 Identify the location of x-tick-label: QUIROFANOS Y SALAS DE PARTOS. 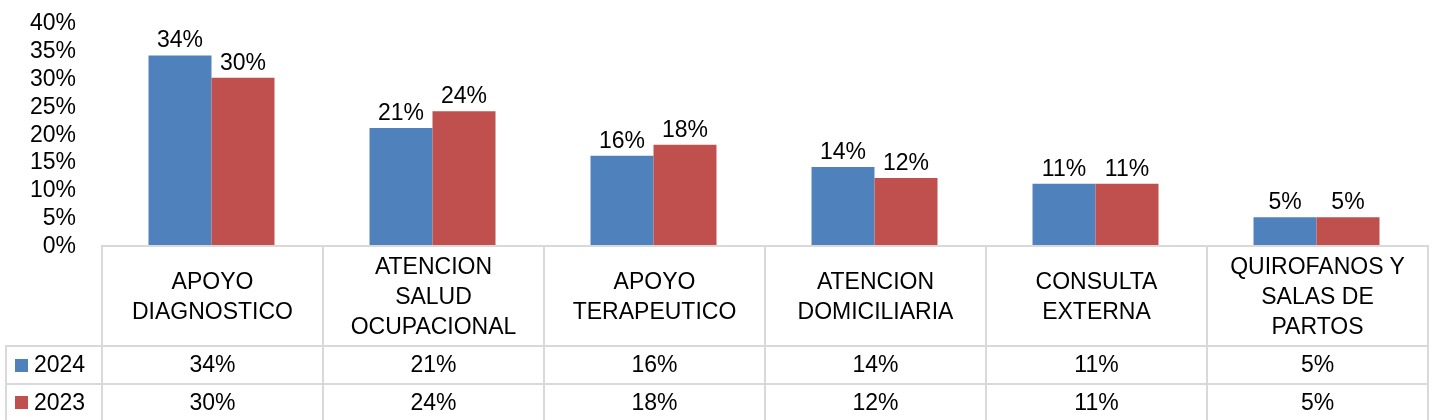
(1317, 296).